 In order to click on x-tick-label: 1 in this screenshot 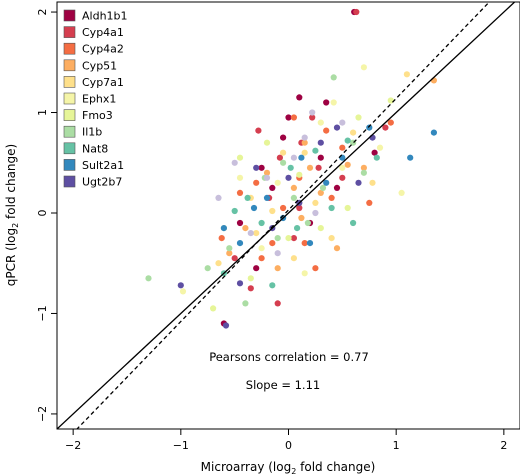, I will do `click(396, 445)`.